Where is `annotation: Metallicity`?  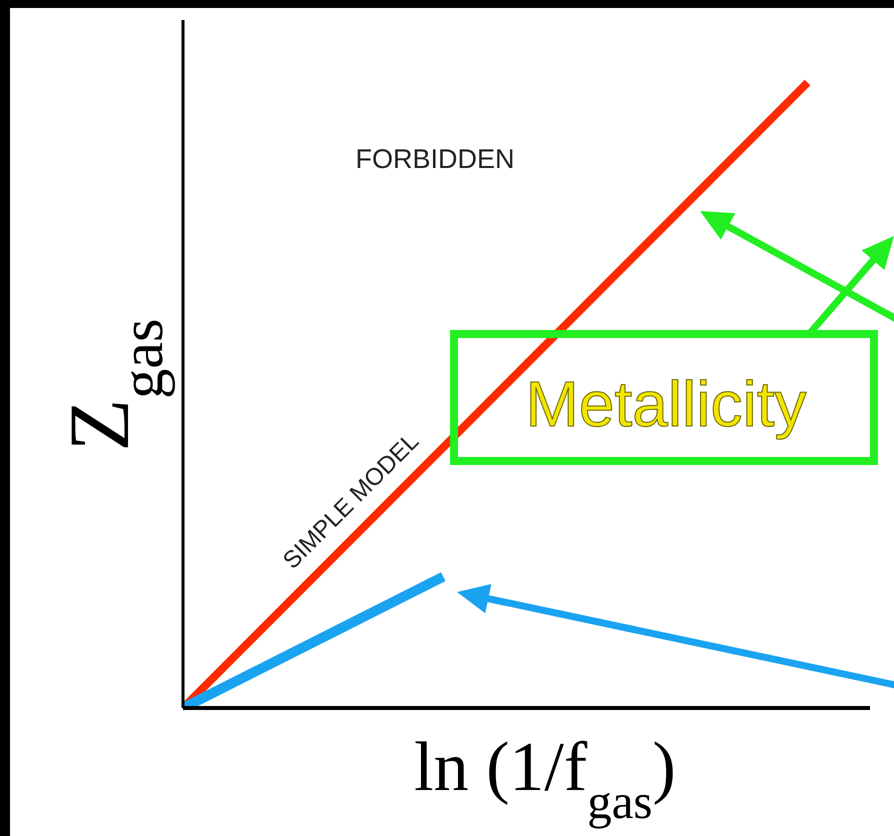
annotation: Metallicity is located at coordinates (666, 404).